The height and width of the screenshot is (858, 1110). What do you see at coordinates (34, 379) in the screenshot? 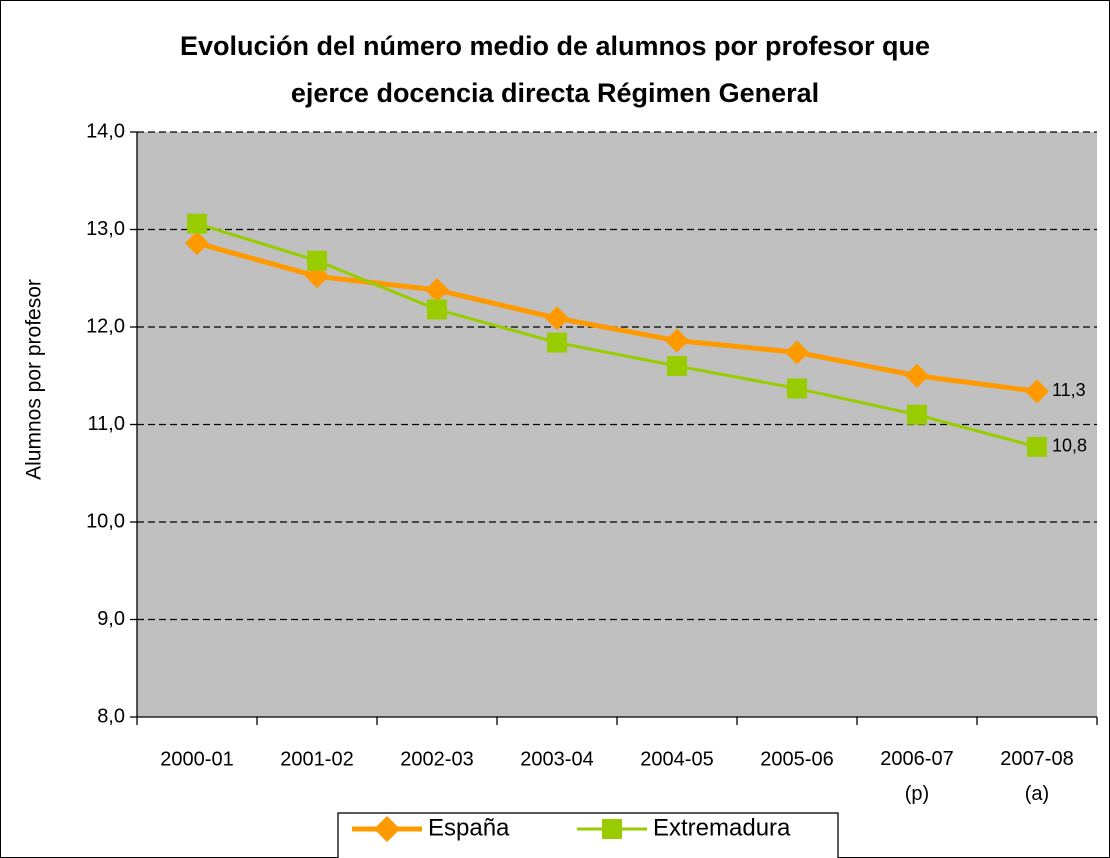
I see `y-axis-title: Alumnos por profesor` at bounding box center [34, 379].